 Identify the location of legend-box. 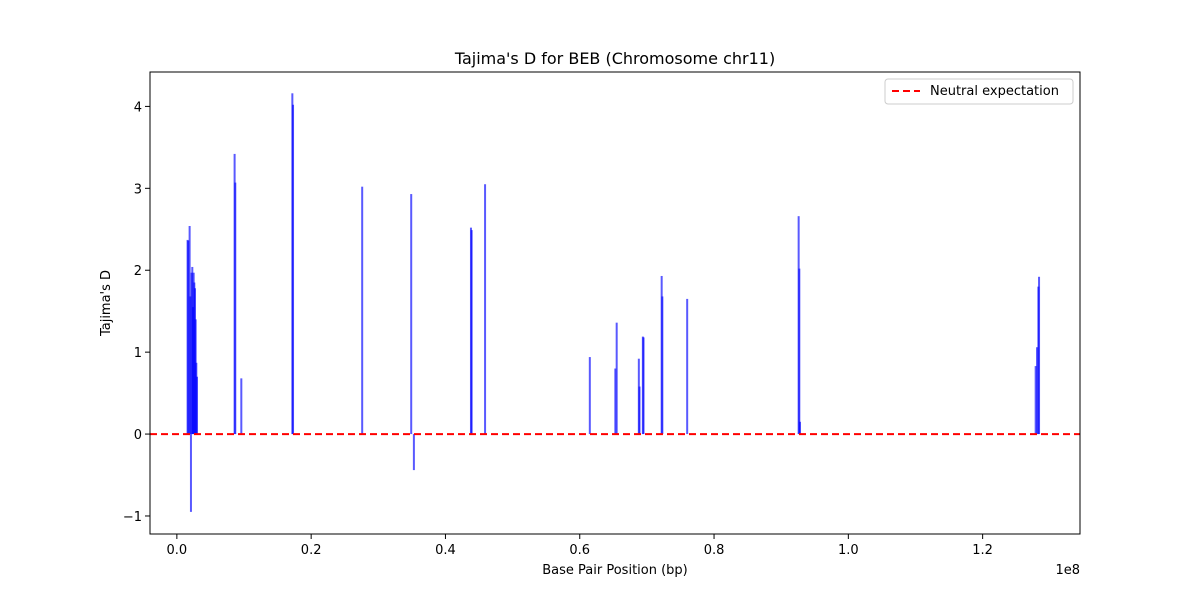
(979, 91).